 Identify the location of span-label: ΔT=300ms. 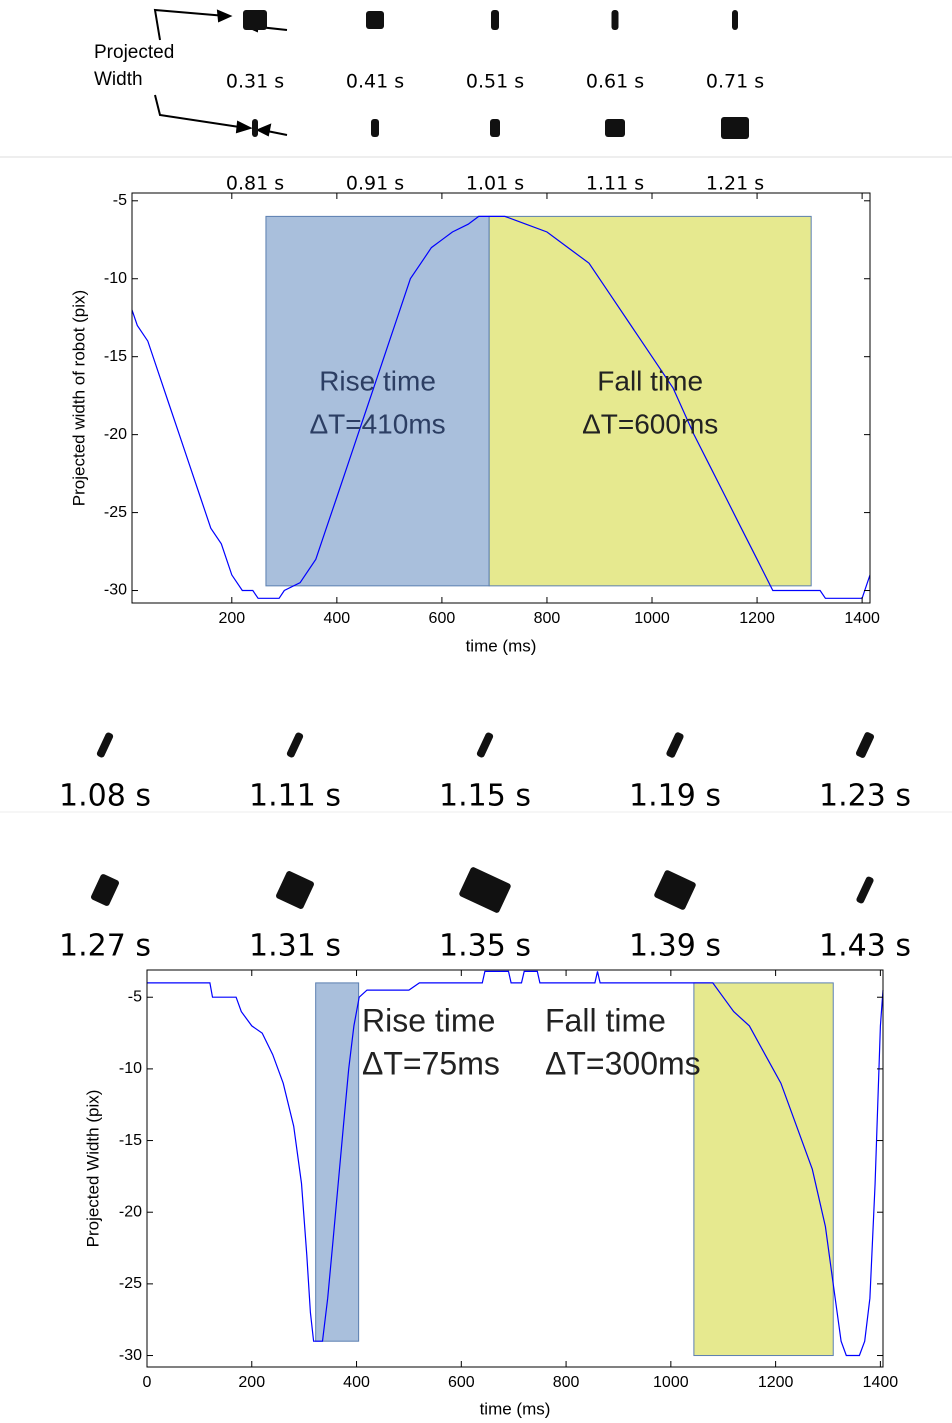
(623, 1063).